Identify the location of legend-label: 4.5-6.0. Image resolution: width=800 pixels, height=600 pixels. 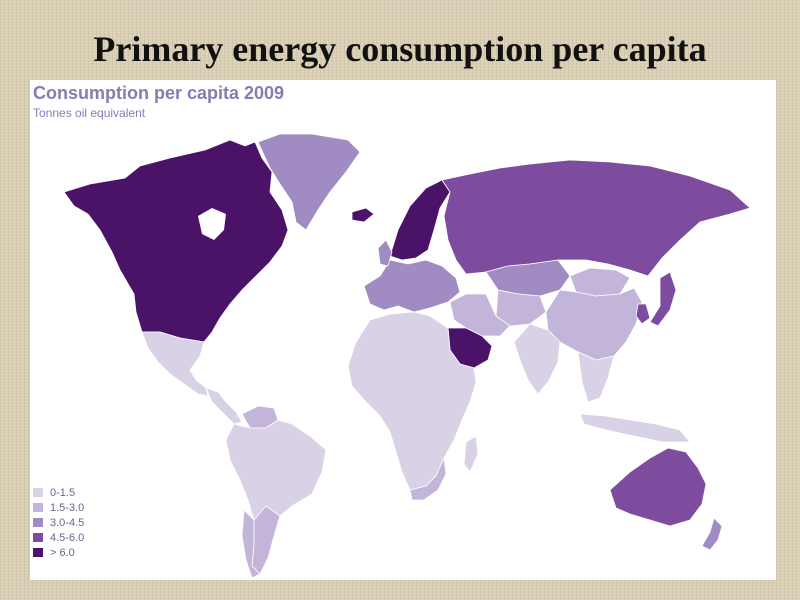
(67, 537).